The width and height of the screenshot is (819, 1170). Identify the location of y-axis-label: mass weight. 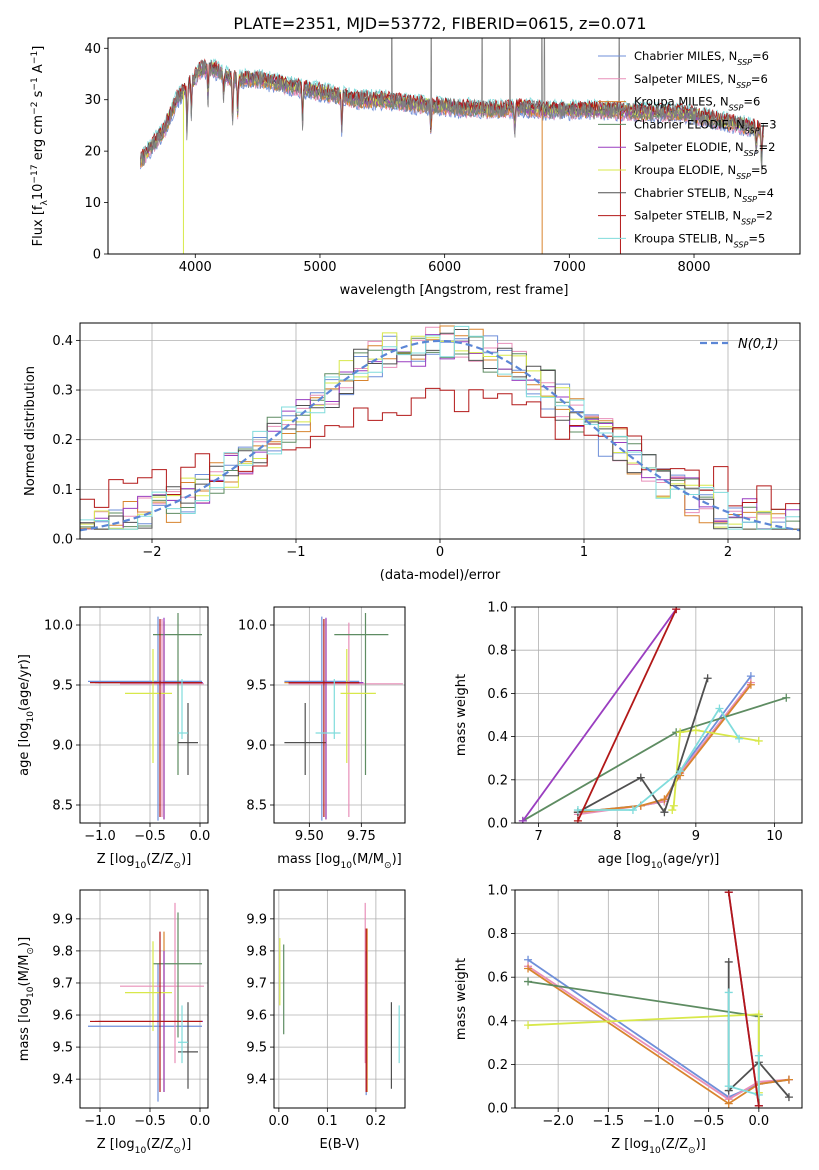
(461, 715).